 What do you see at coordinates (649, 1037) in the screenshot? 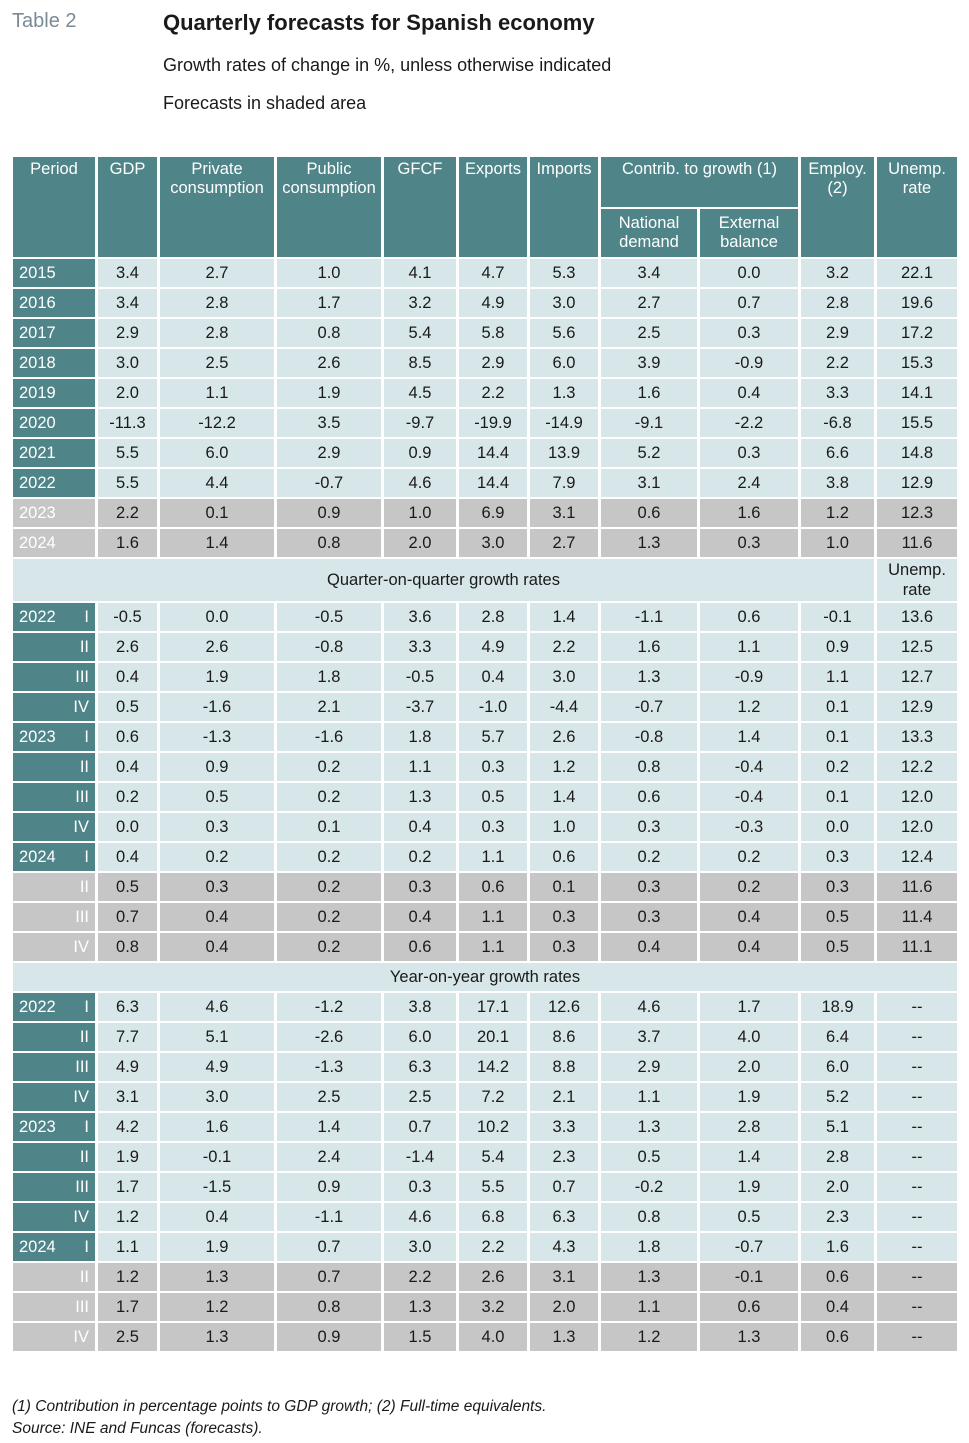
I see `cell-national-demand: 3.7` at bounding box center [649, 1037].